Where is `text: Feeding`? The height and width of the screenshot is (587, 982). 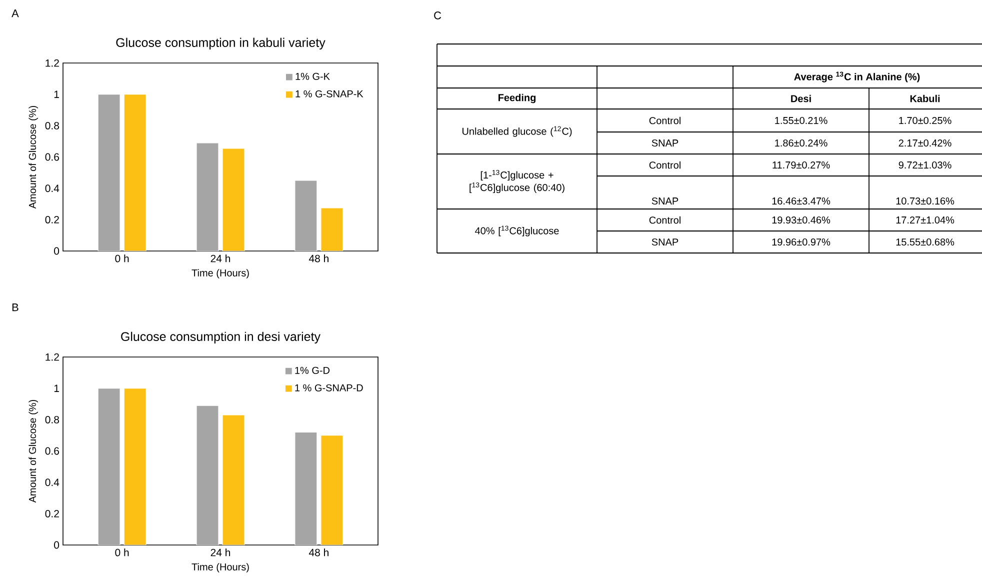 text: Feeding is located at coordinates (517, 99).